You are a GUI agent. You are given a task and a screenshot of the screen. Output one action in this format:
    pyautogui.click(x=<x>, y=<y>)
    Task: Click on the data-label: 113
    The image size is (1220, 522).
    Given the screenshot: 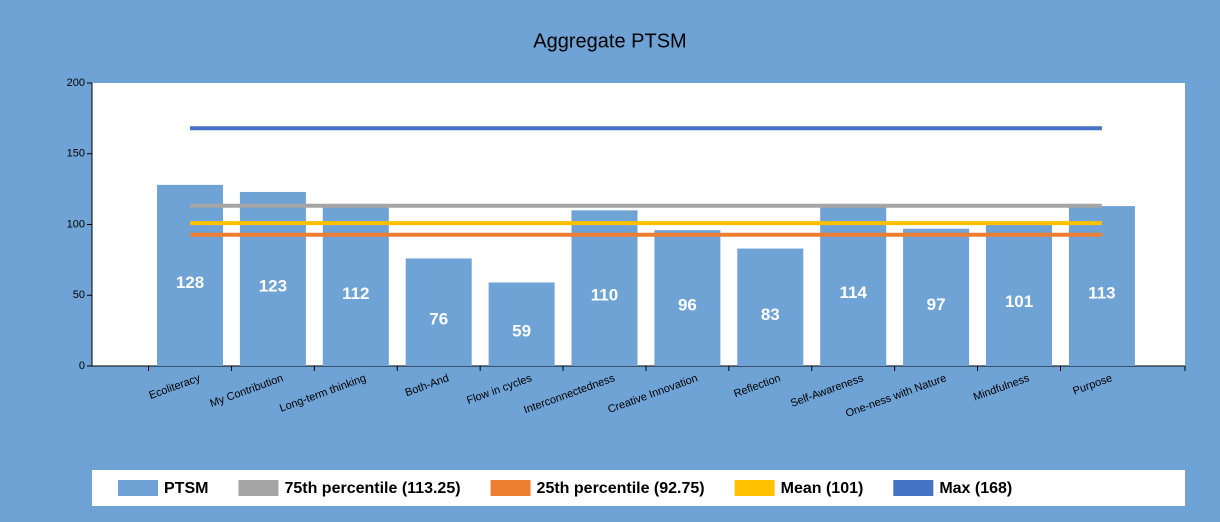 What is the action you would take?
    pyautogui.click(x=1101, y=293)
    